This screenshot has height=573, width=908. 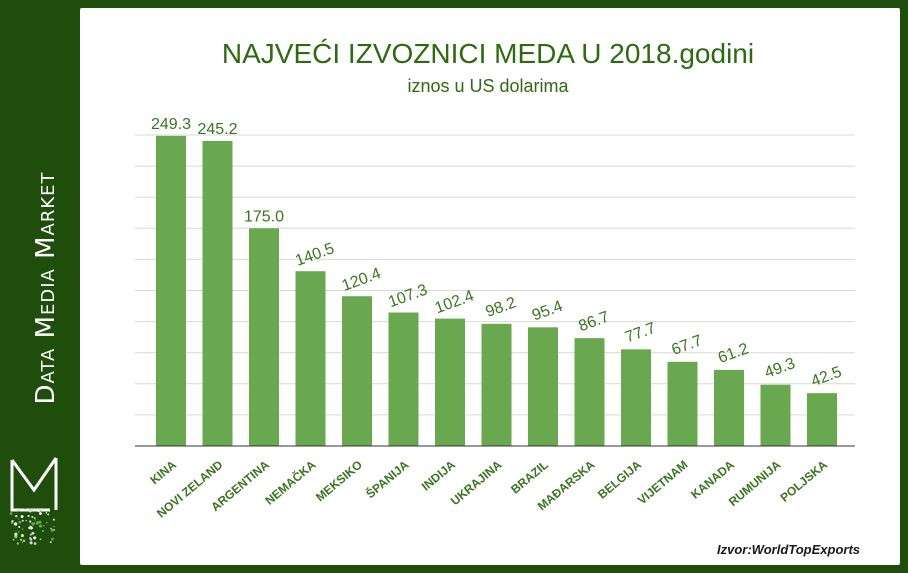 What do you see at coordinates (290, 482) in the screenshot?
I see `category-label-3: NEMAČKA` at bounding box center [290, 482].